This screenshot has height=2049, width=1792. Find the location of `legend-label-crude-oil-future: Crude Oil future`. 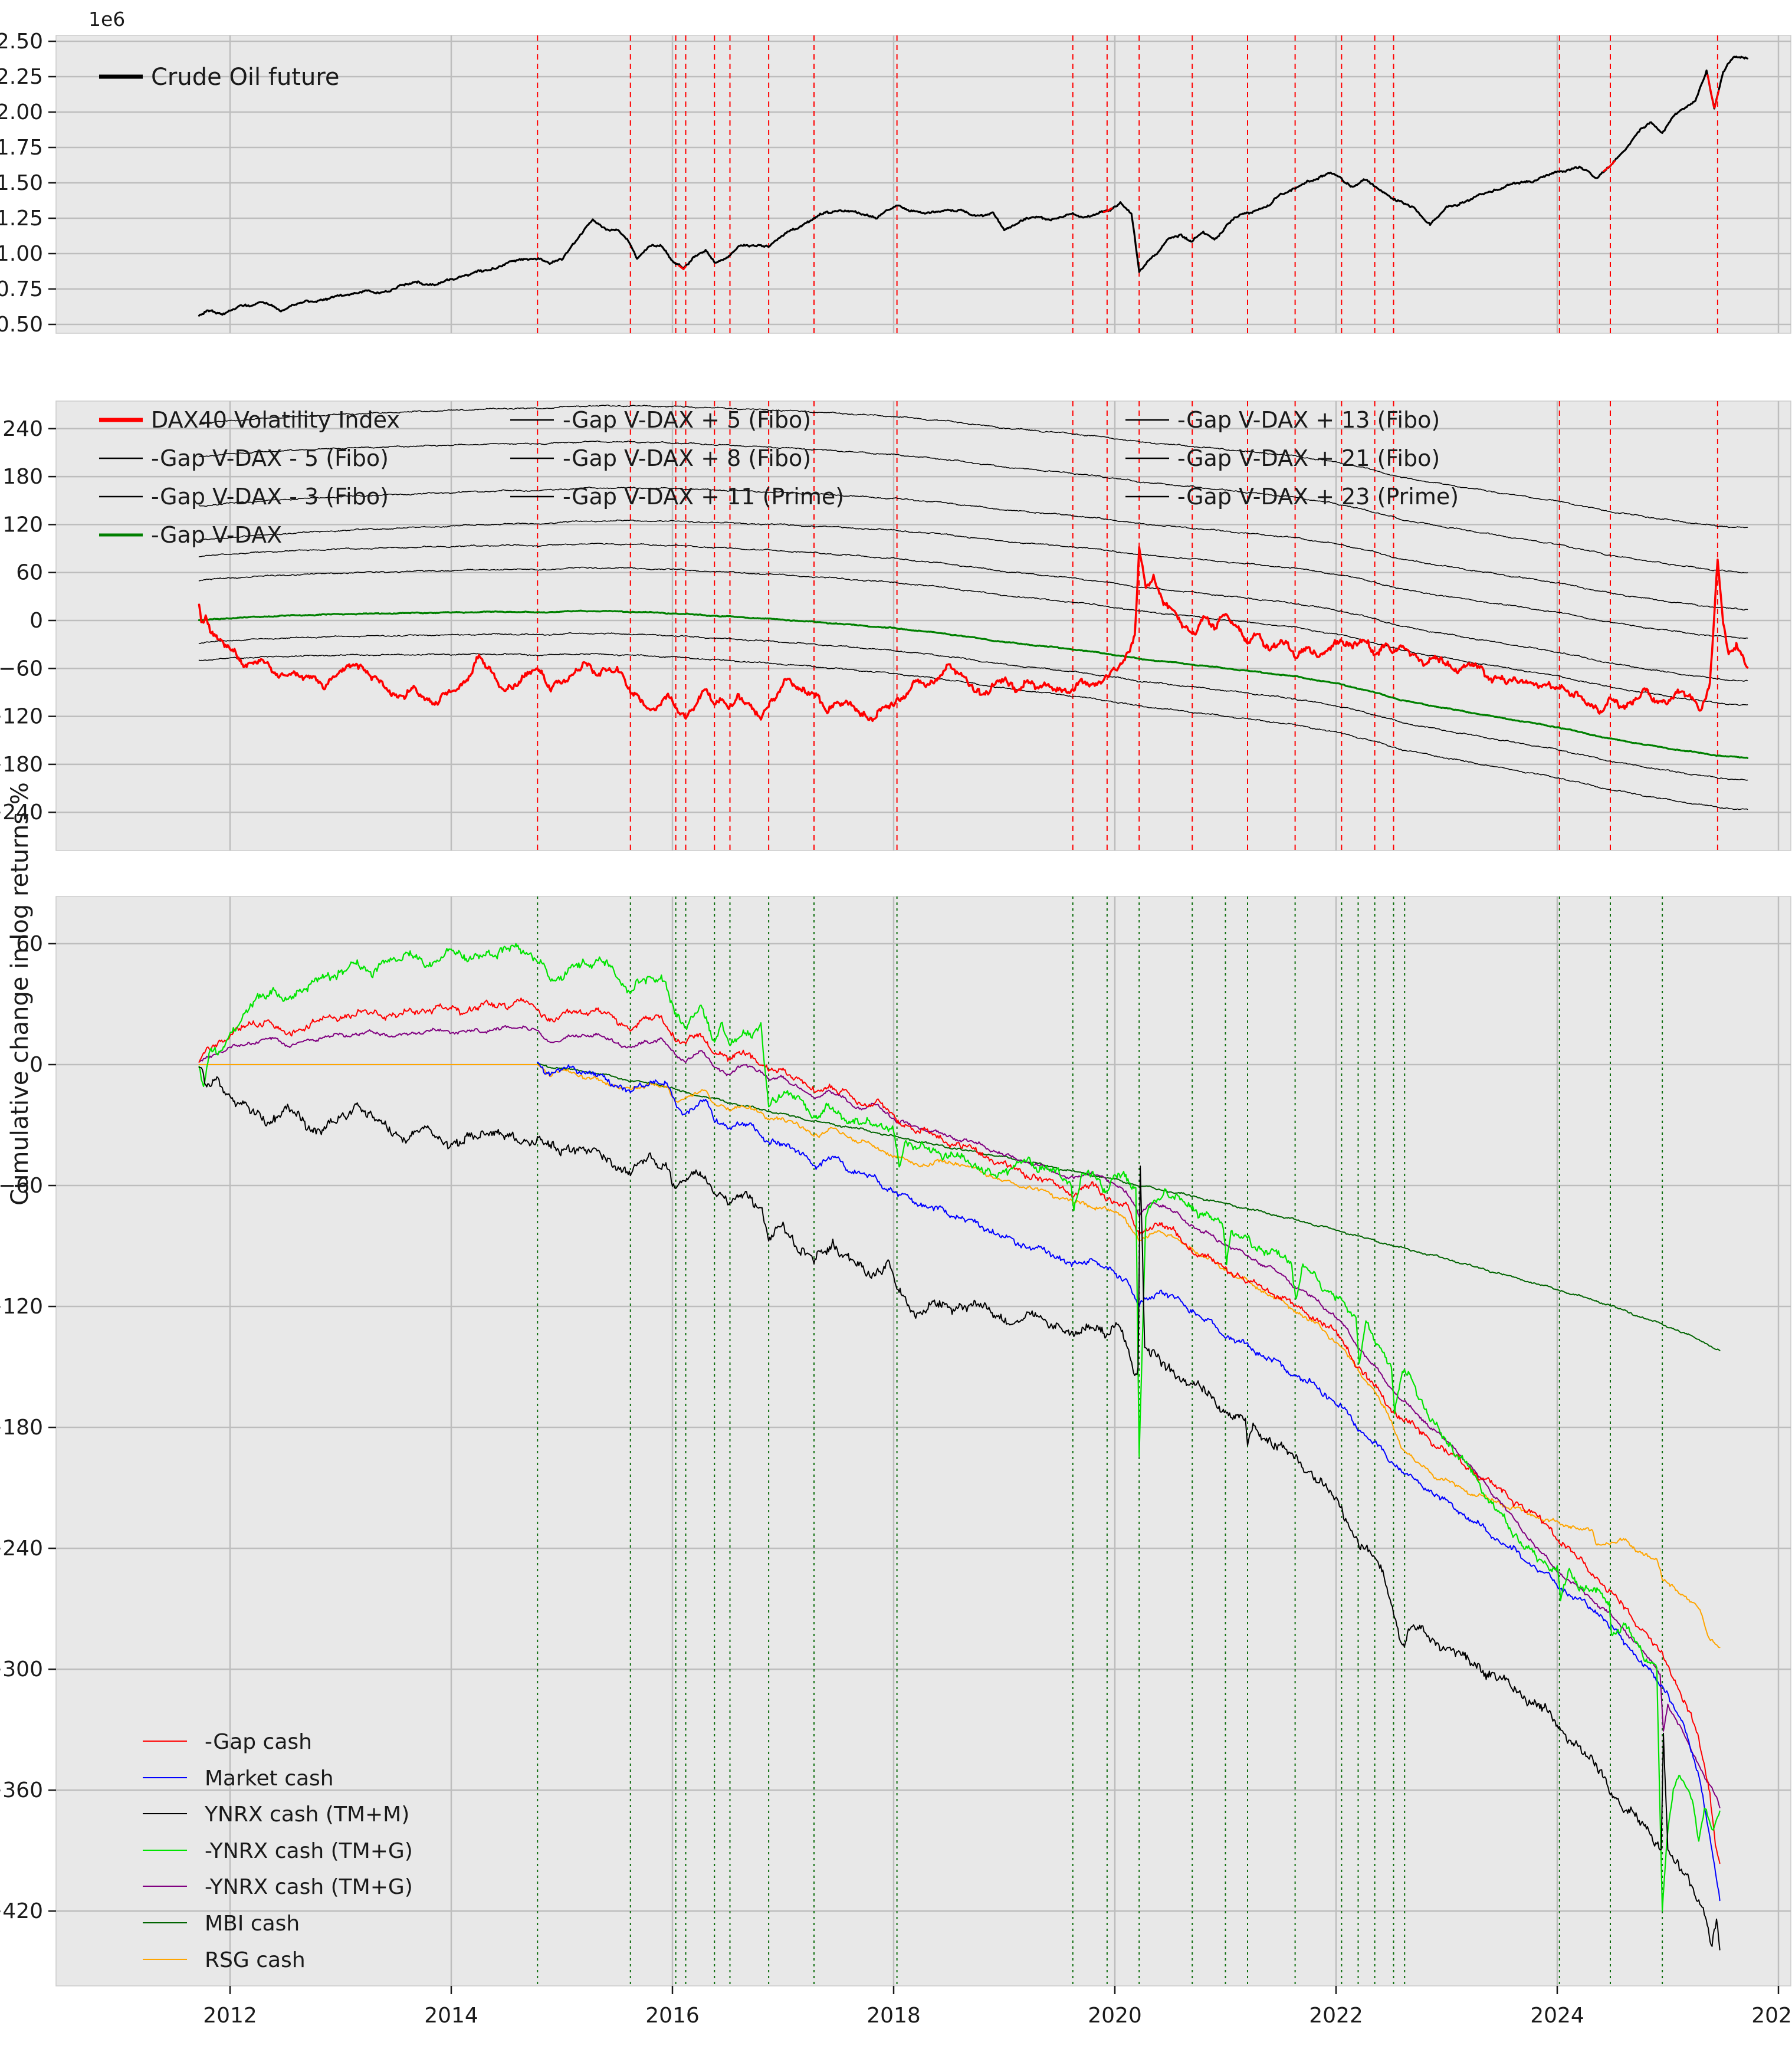

legend-label-crude-oil-future: Crude Oil future is located at coordinates (245, 77).